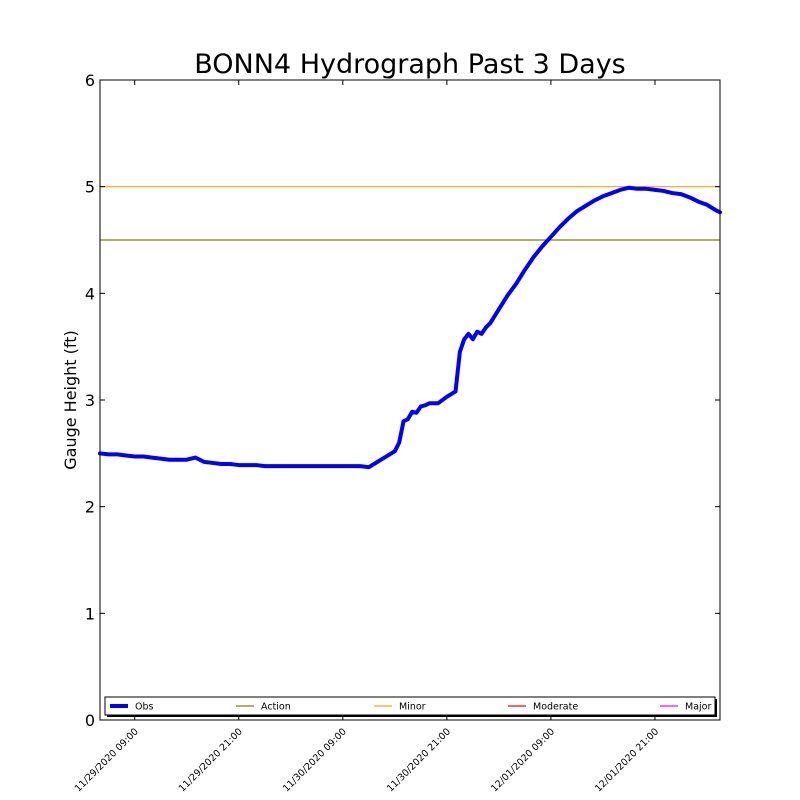 This screenshot has width=800, height=800. What do you see at coordinates (523, 760) in the screenshot?
I see `x-tick-label: 12/01/2020 09:00` at bounding box center [523, 760].